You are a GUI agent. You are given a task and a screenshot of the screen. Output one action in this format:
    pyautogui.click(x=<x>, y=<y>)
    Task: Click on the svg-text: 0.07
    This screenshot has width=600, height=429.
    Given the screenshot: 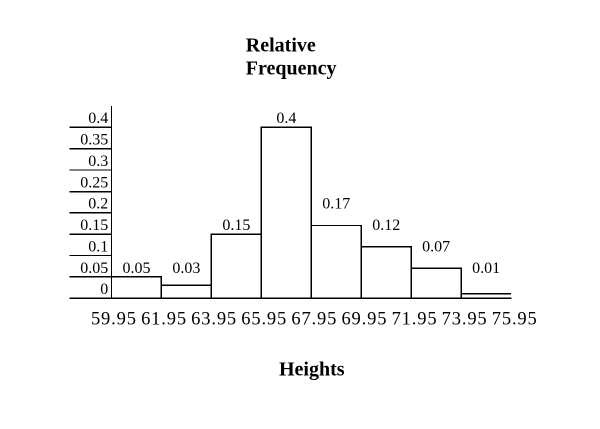 What is the action you would take?
    pyautogui.click(x=436, y=246)
    